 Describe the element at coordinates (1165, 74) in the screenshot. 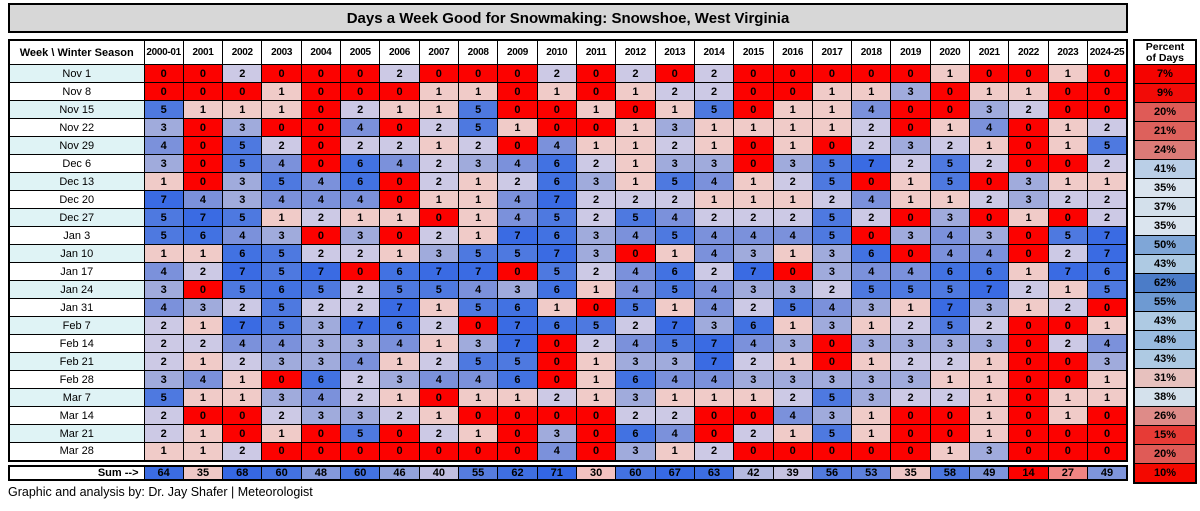

I see `percent-cell: 7%` at that location.